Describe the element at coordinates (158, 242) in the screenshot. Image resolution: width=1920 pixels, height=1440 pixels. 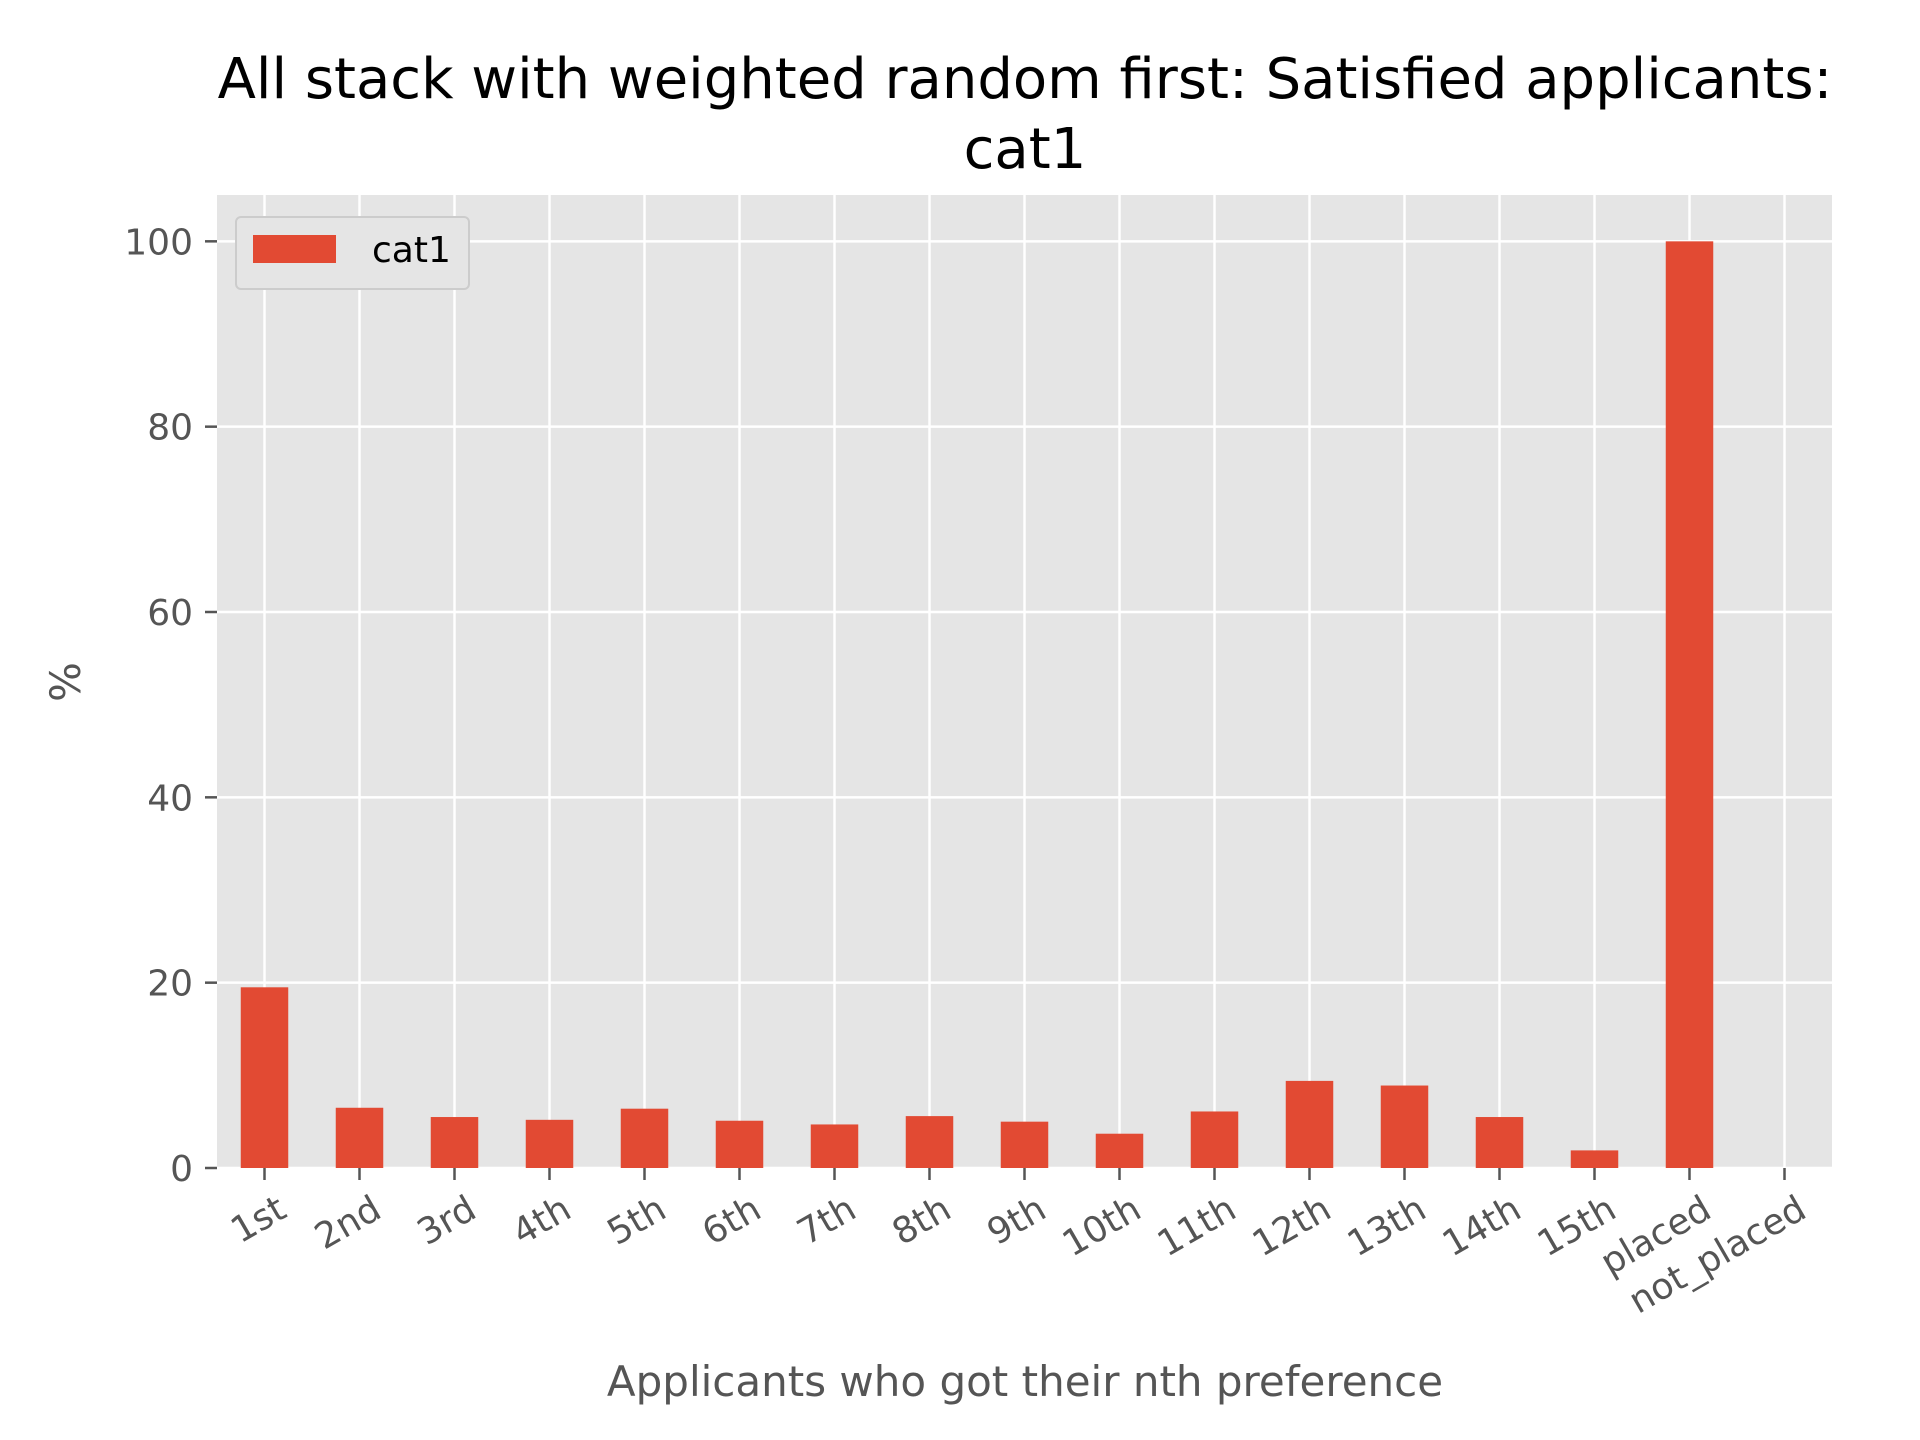
I see `y-tick-label: 100` at that location.